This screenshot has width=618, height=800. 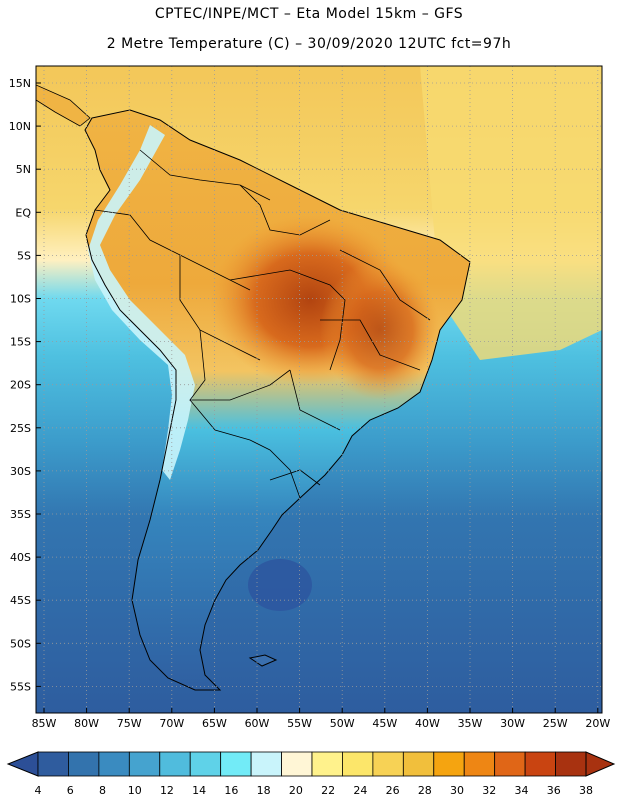 I want to click on lat-label: 20S, so click(x=20, y=385).